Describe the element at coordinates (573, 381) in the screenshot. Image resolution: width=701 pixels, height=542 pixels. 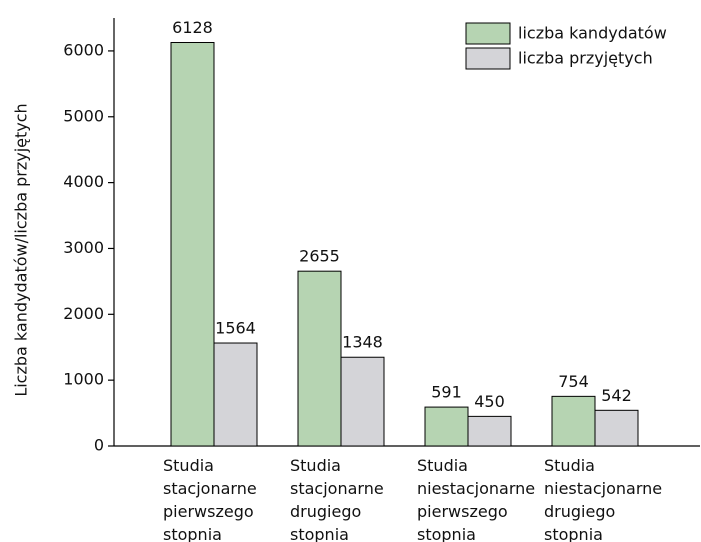
I see `value-label: 754` at that location.